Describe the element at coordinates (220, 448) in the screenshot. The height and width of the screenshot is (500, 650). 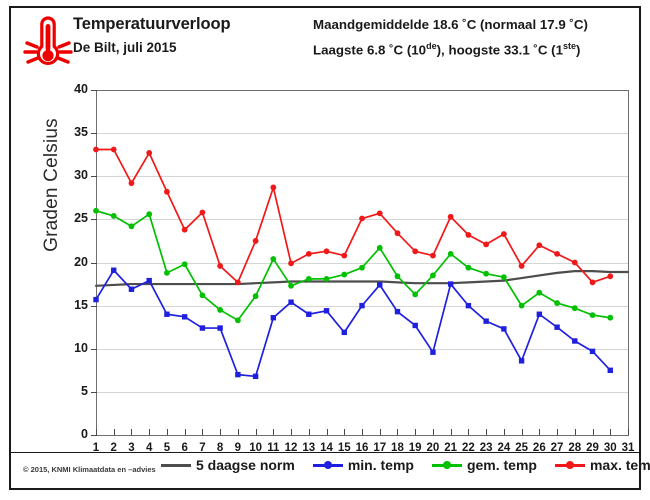
I see `x-tick-label: 8` at that location.